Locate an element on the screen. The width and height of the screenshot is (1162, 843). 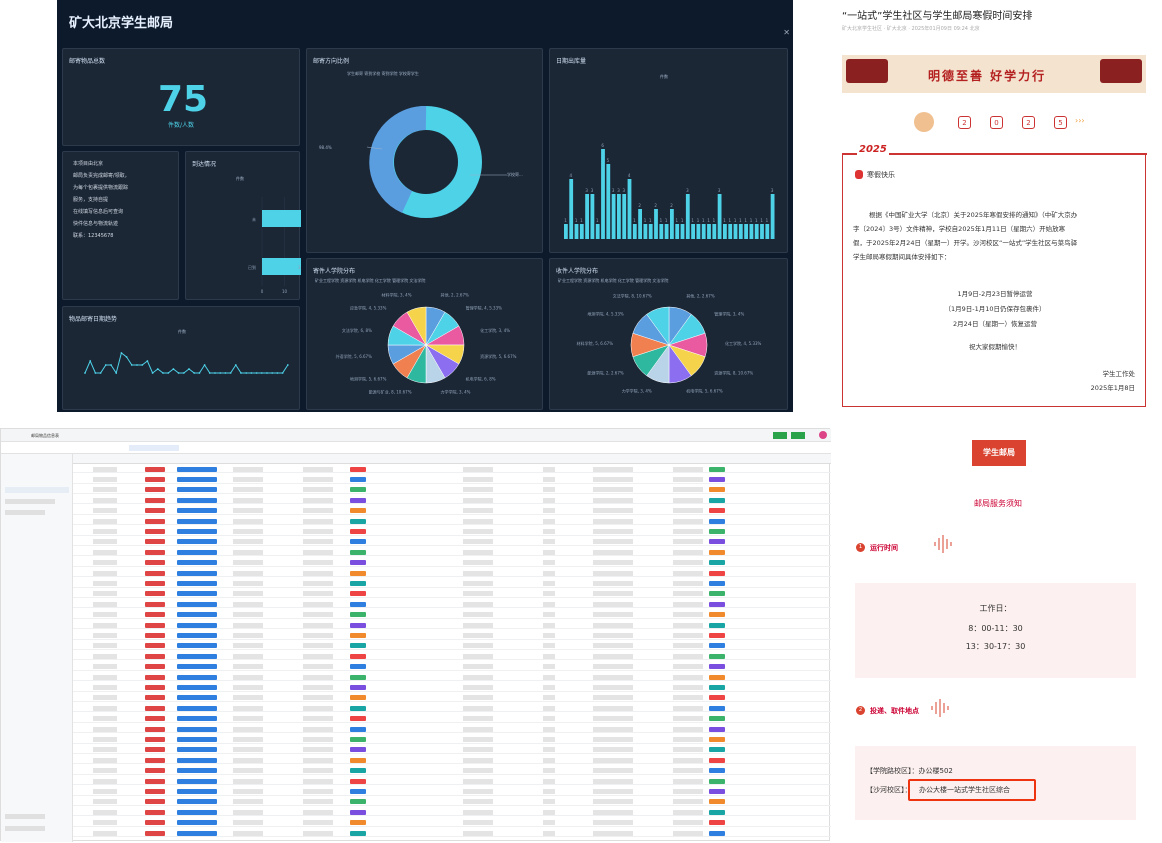
notice-date: 2025年1月8日 is located at coordinates (1112, 388).